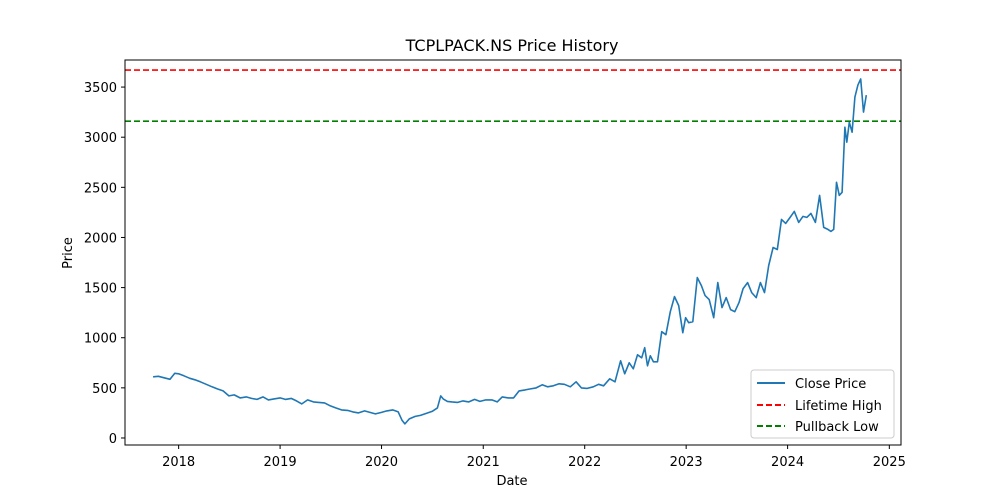 This screenshot has width=1000, height=504. Describe the element at coordinates (178, 462) in the screenshot. I see `x-tick-label-2018: 2018` at that location.